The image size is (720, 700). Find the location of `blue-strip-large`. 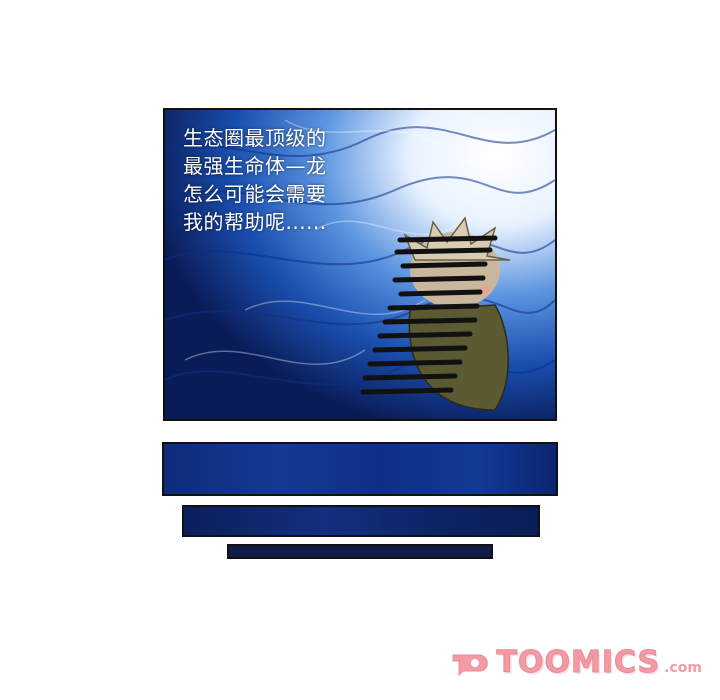

blue-strip-large is located at coordinates (360, 469).